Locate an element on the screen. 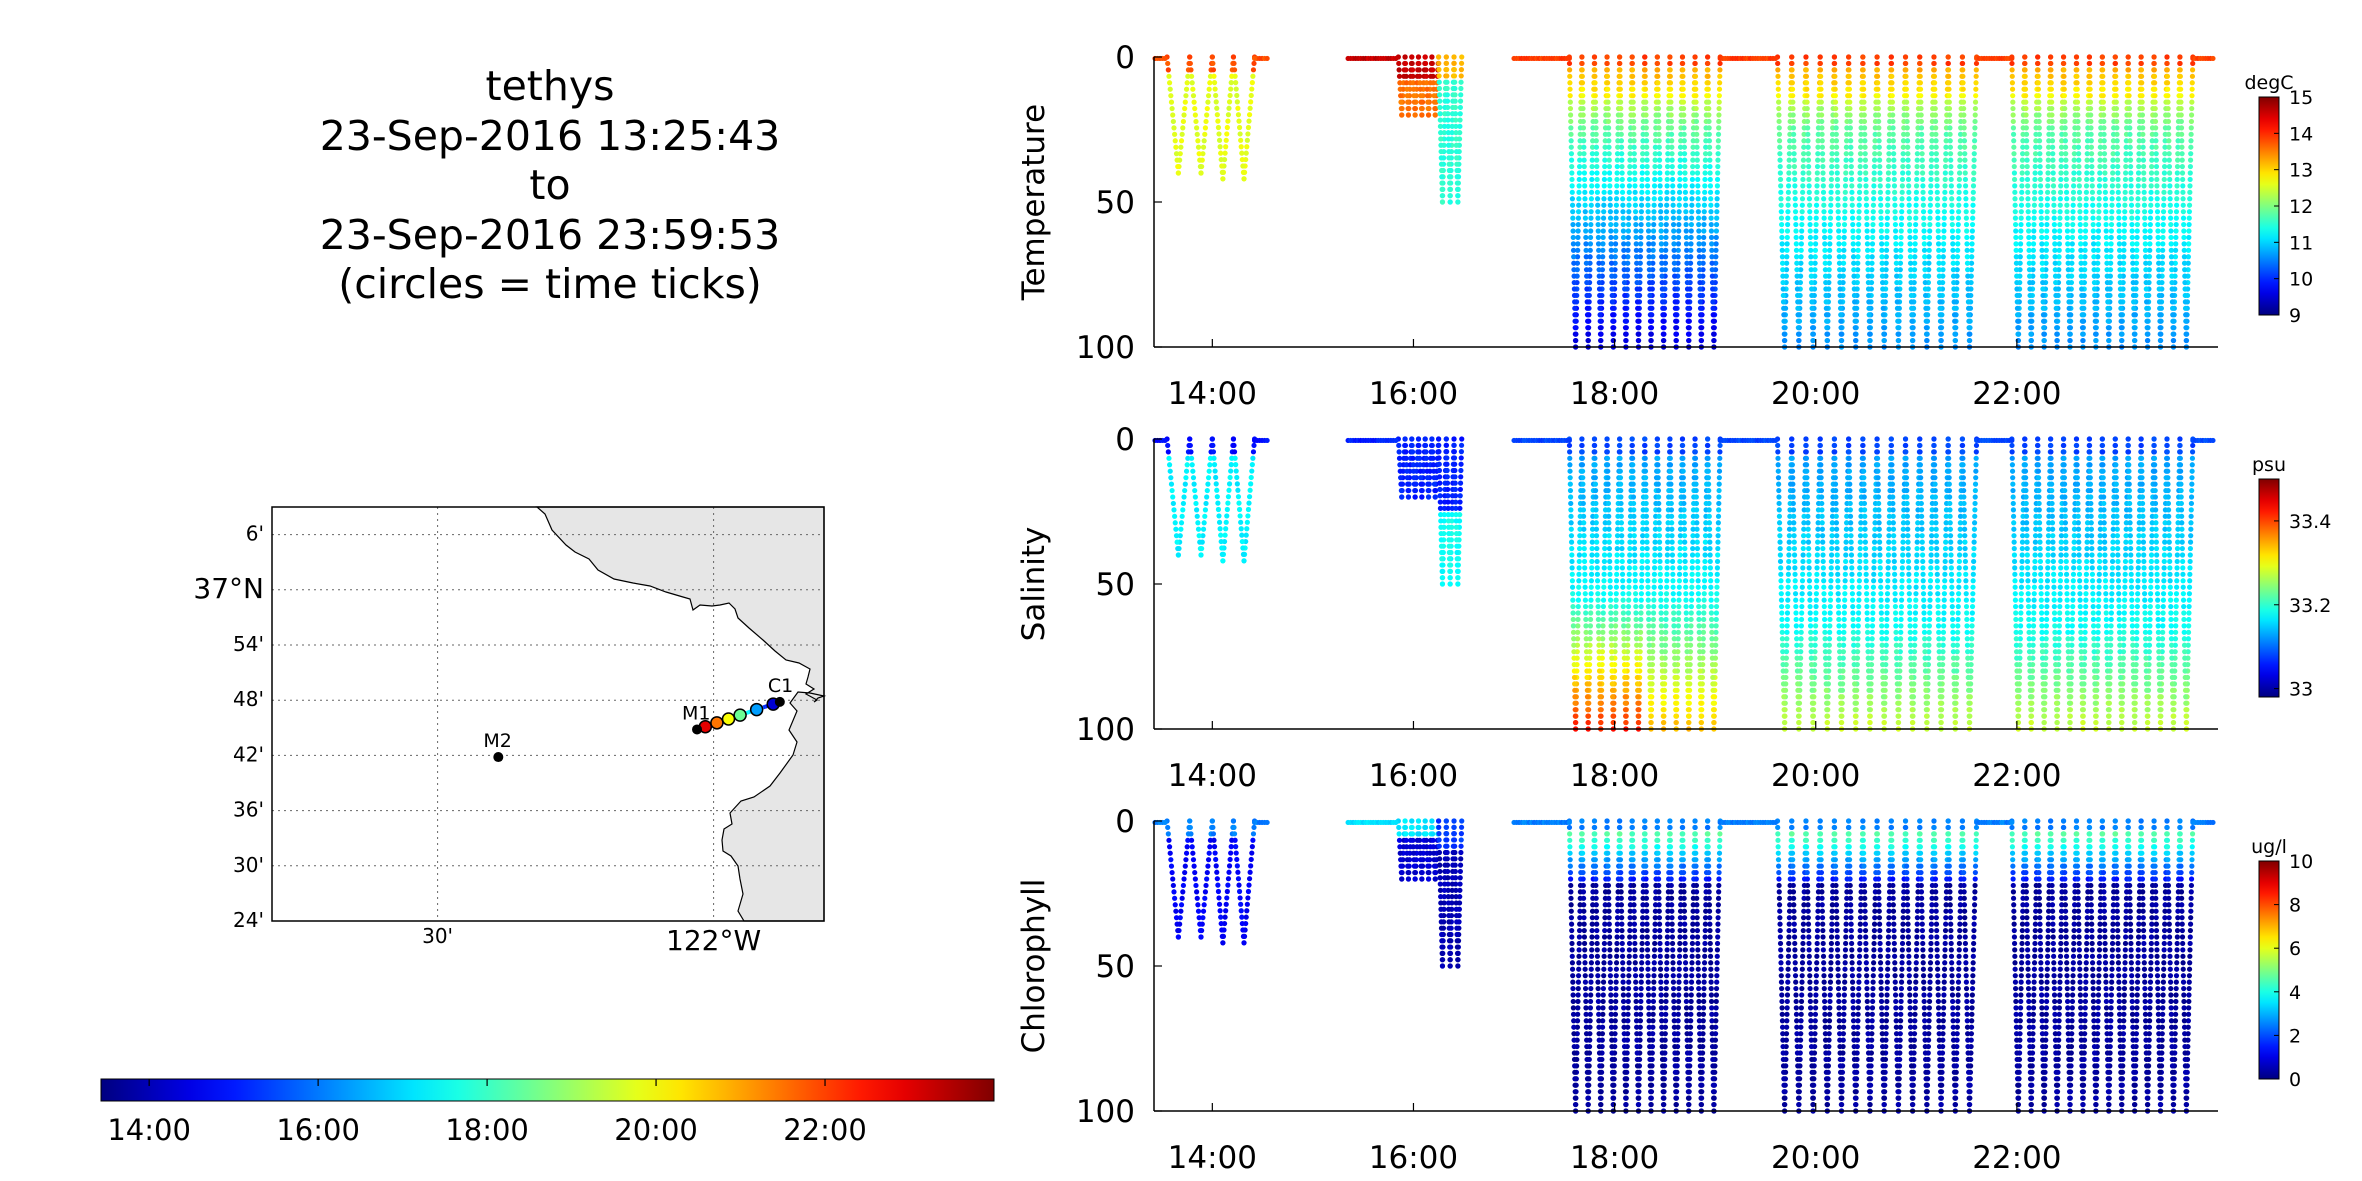 The height and width of the screenshot is (1181, 2362). time-colorbar: 14:00 16:00 18:00 20:00 22:00 is located at coordinates (547, 1112).